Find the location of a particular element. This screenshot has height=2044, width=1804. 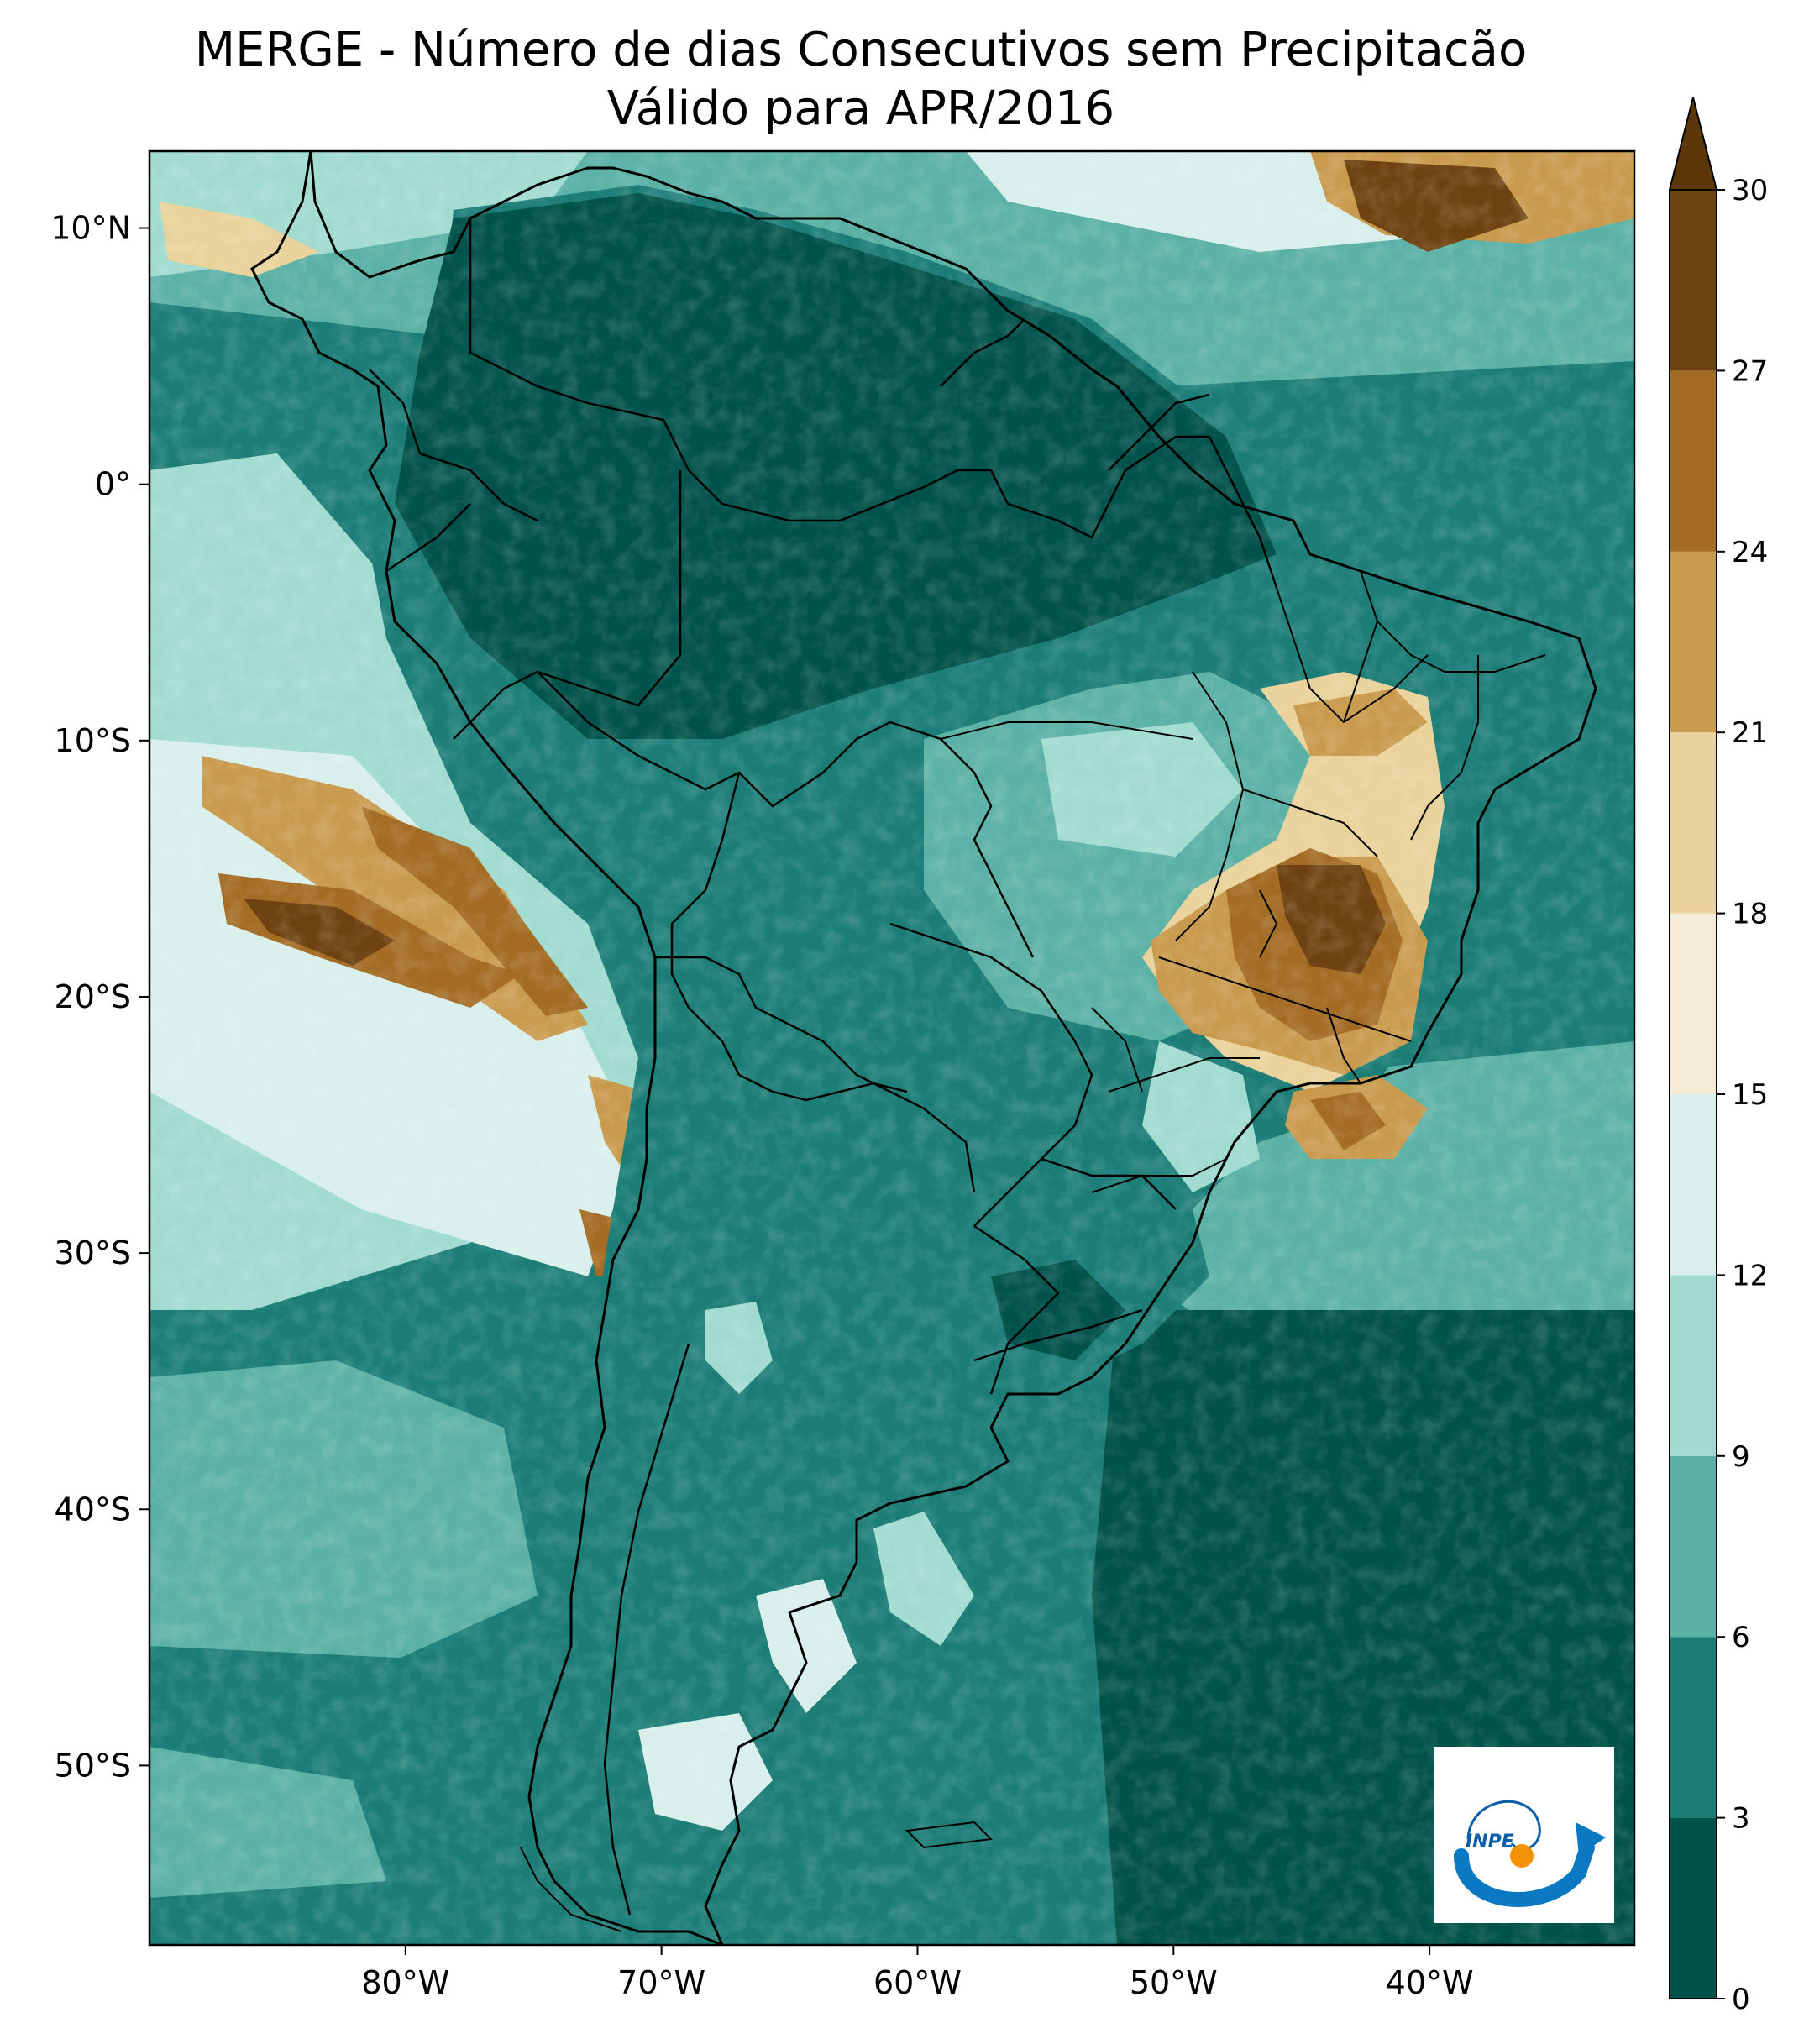

lat-tick-label: 20°S is located at coordinates (93, 996).